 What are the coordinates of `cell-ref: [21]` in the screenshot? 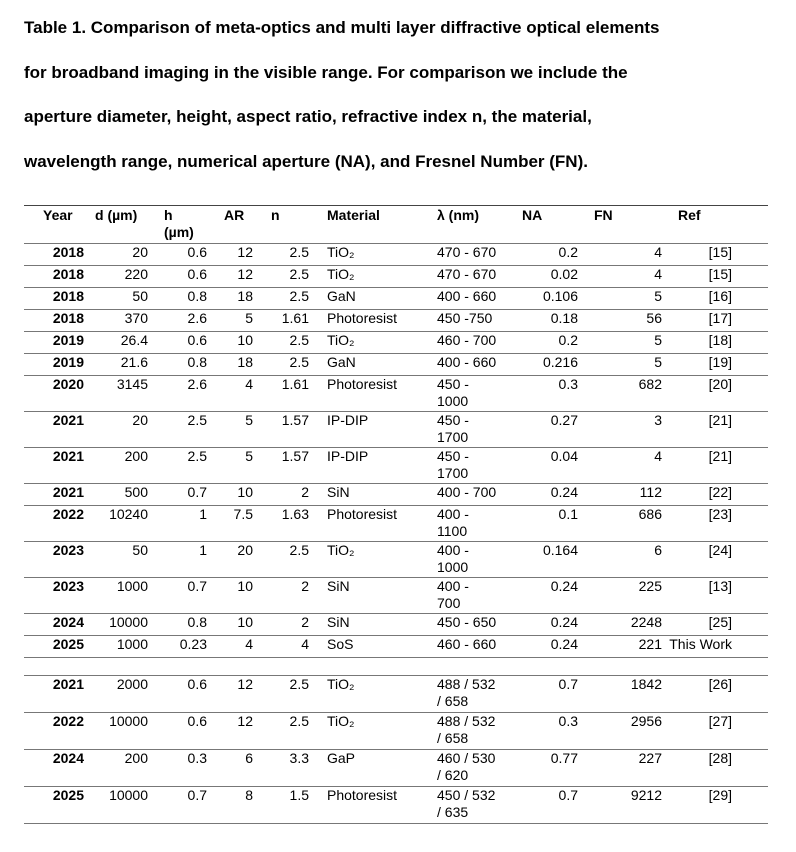 It's located at (720, 420).